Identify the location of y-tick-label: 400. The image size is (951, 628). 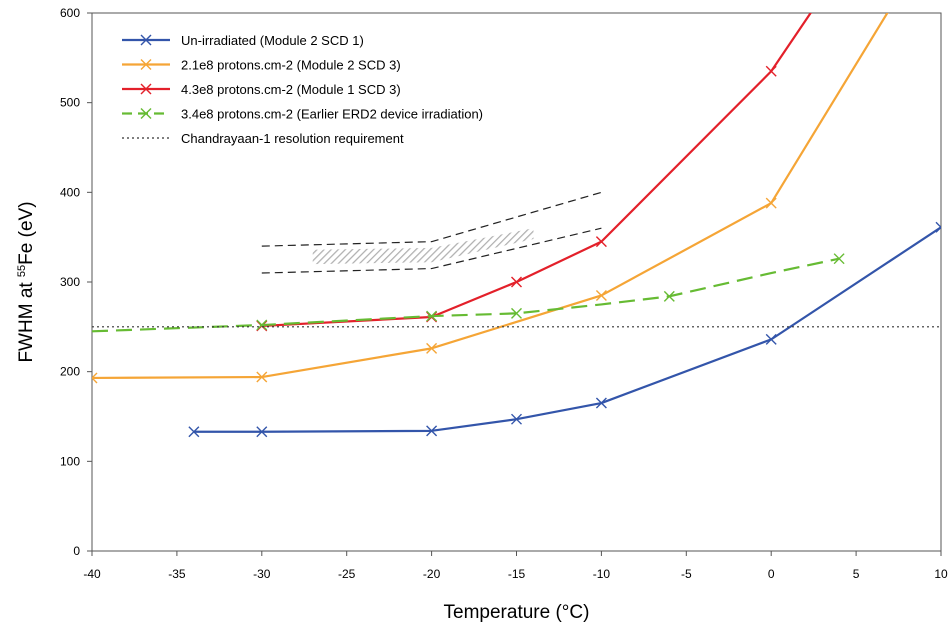
(70, 192).